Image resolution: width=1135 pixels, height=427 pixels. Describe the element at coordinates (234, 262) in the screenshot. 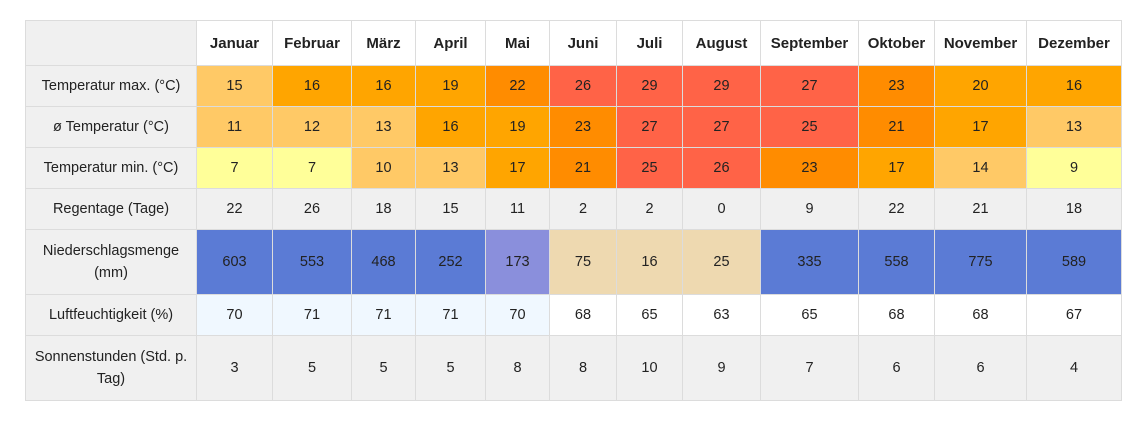

I see `value-cell: 603` at that location.